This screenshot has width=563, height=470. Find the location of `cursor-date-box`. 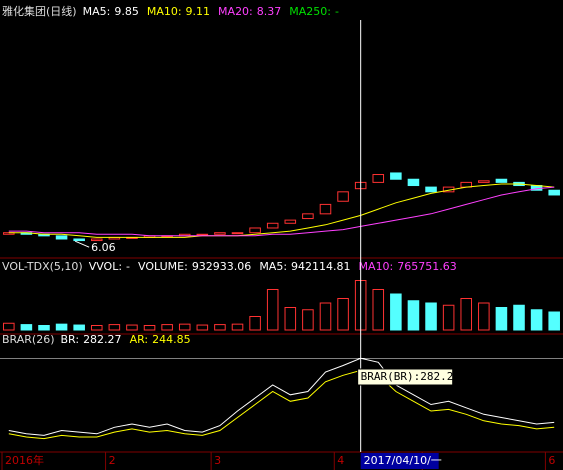

cursor-date-box is located at coordinates (399, 461).